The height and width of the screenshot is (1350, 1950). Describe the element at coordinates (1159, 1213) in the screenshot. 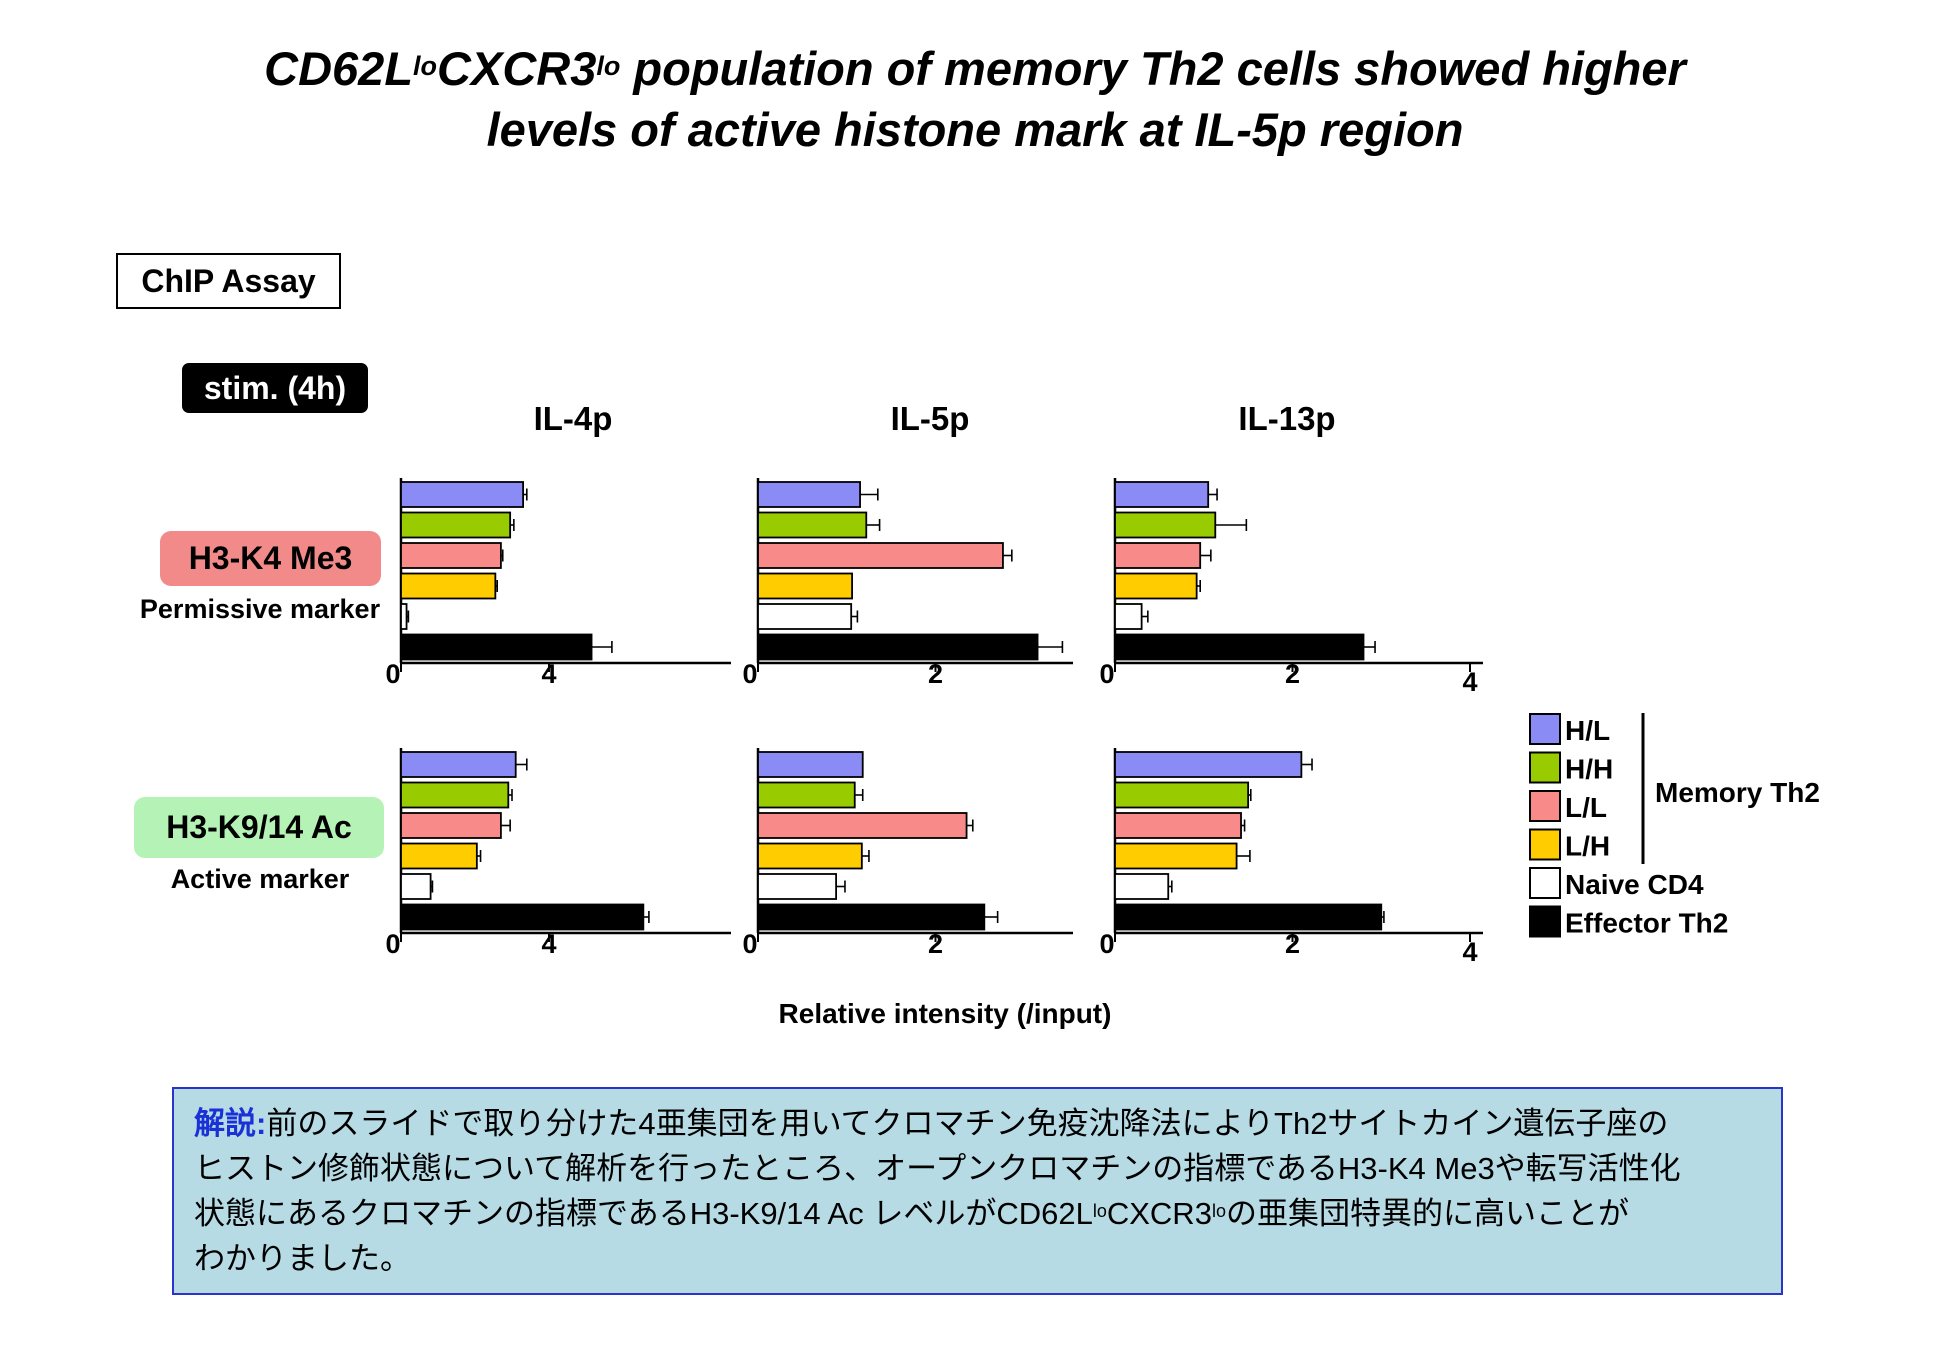

I see `note-text-3b: CXCR3` at that location.